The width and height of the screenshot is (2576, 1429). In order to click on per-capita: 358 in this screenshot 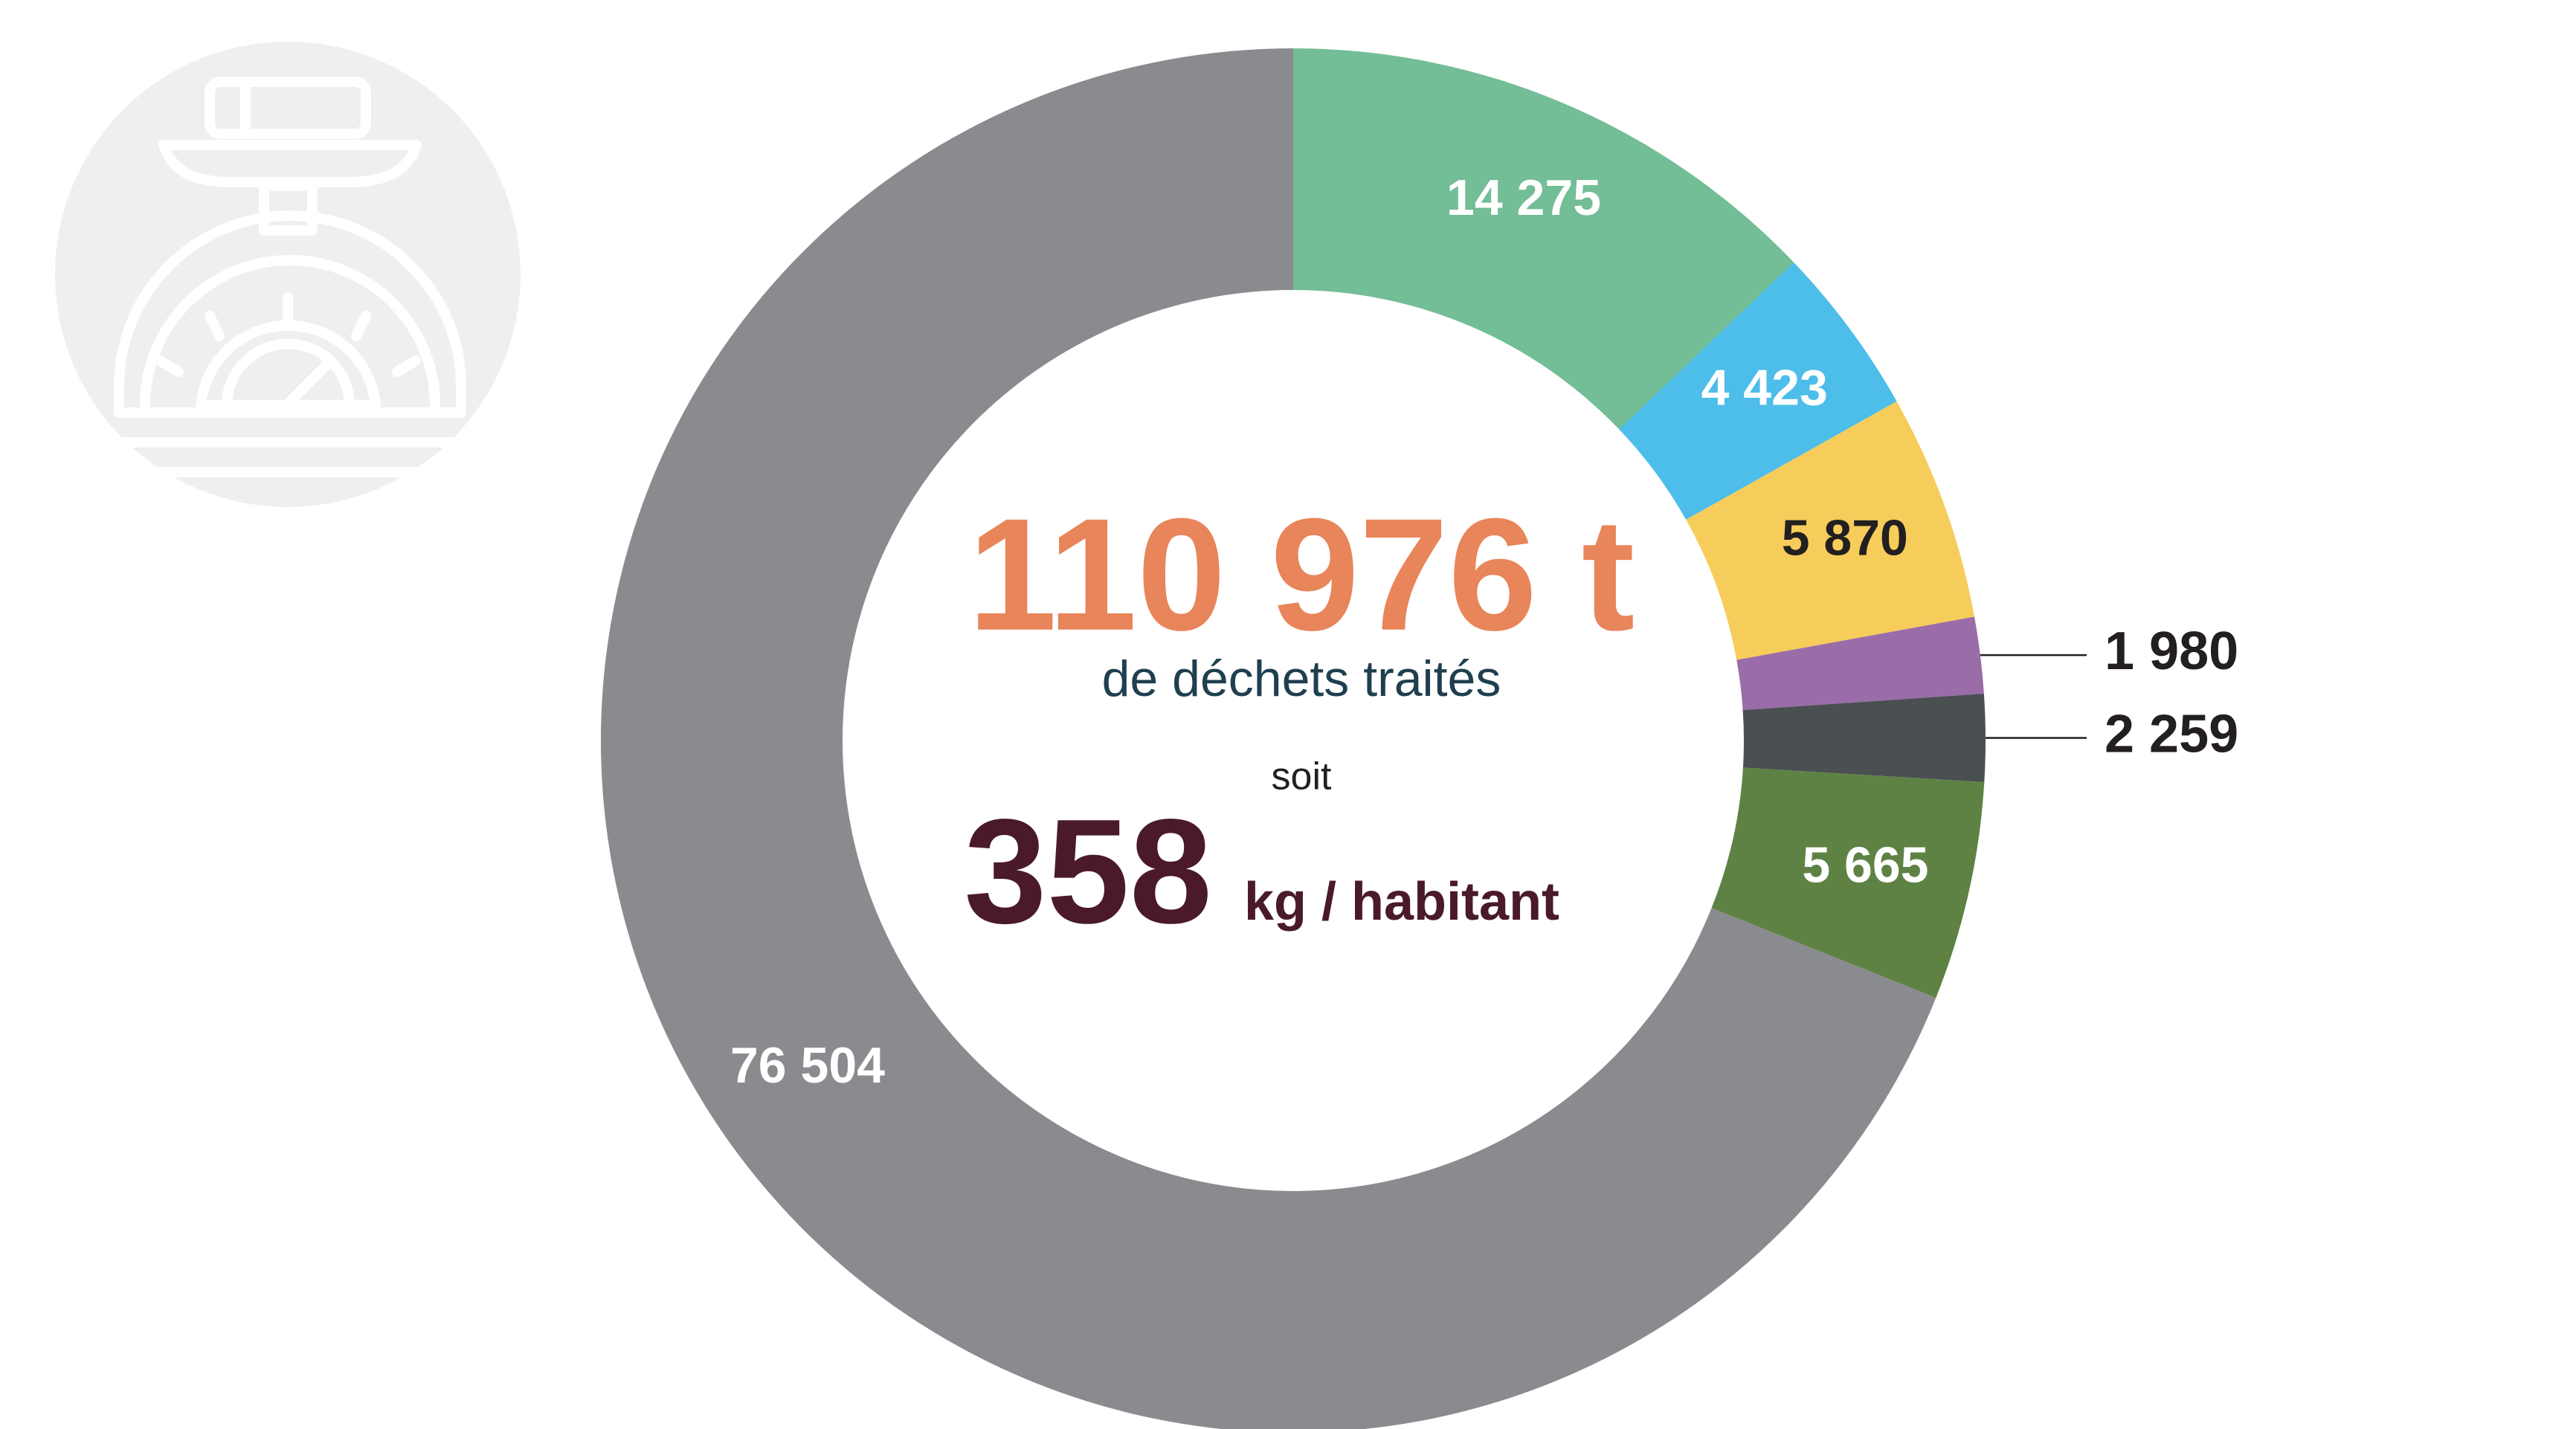, I will do `click(1088, 872)`.